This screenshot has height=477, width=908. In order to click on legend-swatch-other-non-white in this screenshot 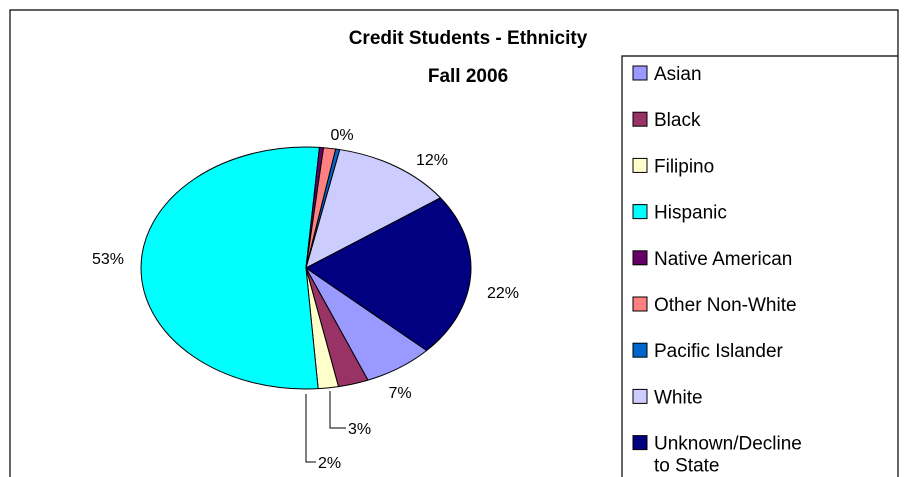, I will do `click(640, 304)`.